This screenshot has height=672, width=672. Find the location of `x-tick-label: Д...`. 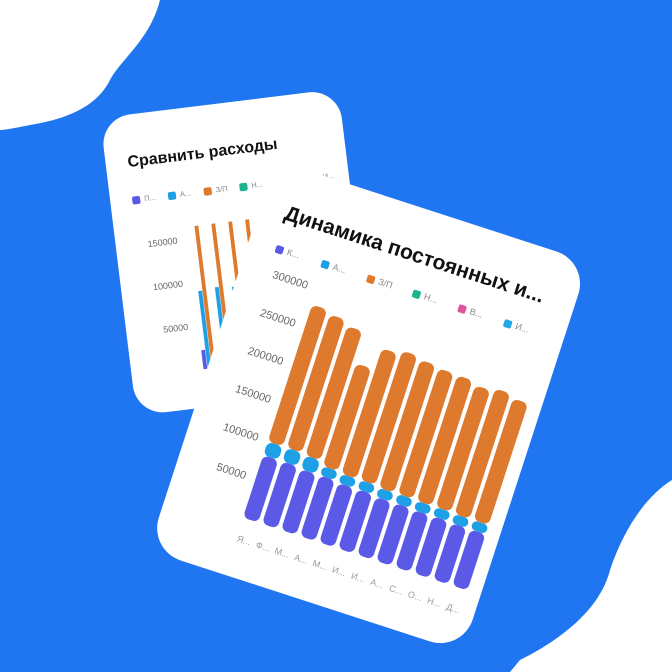

x-tick-label: Д... is located at coordinates (453, 609).